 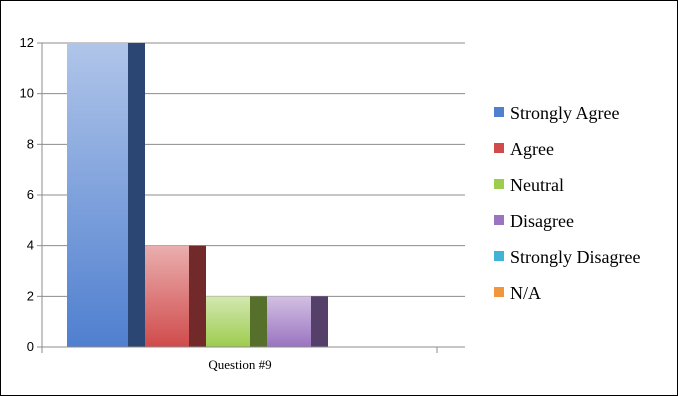 What do you see at coordinates (258, 321) in the screenshot?
I see `bar-side-neutral` at bounding box center [258, 321].